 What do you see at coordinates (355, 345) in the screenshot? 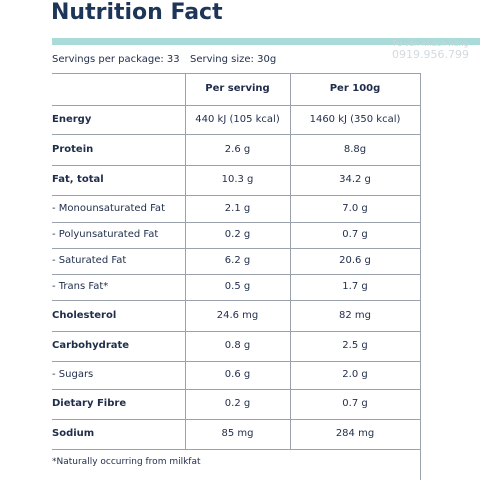
I see `cell: 2.5 g` at bounding box center [355, 345].